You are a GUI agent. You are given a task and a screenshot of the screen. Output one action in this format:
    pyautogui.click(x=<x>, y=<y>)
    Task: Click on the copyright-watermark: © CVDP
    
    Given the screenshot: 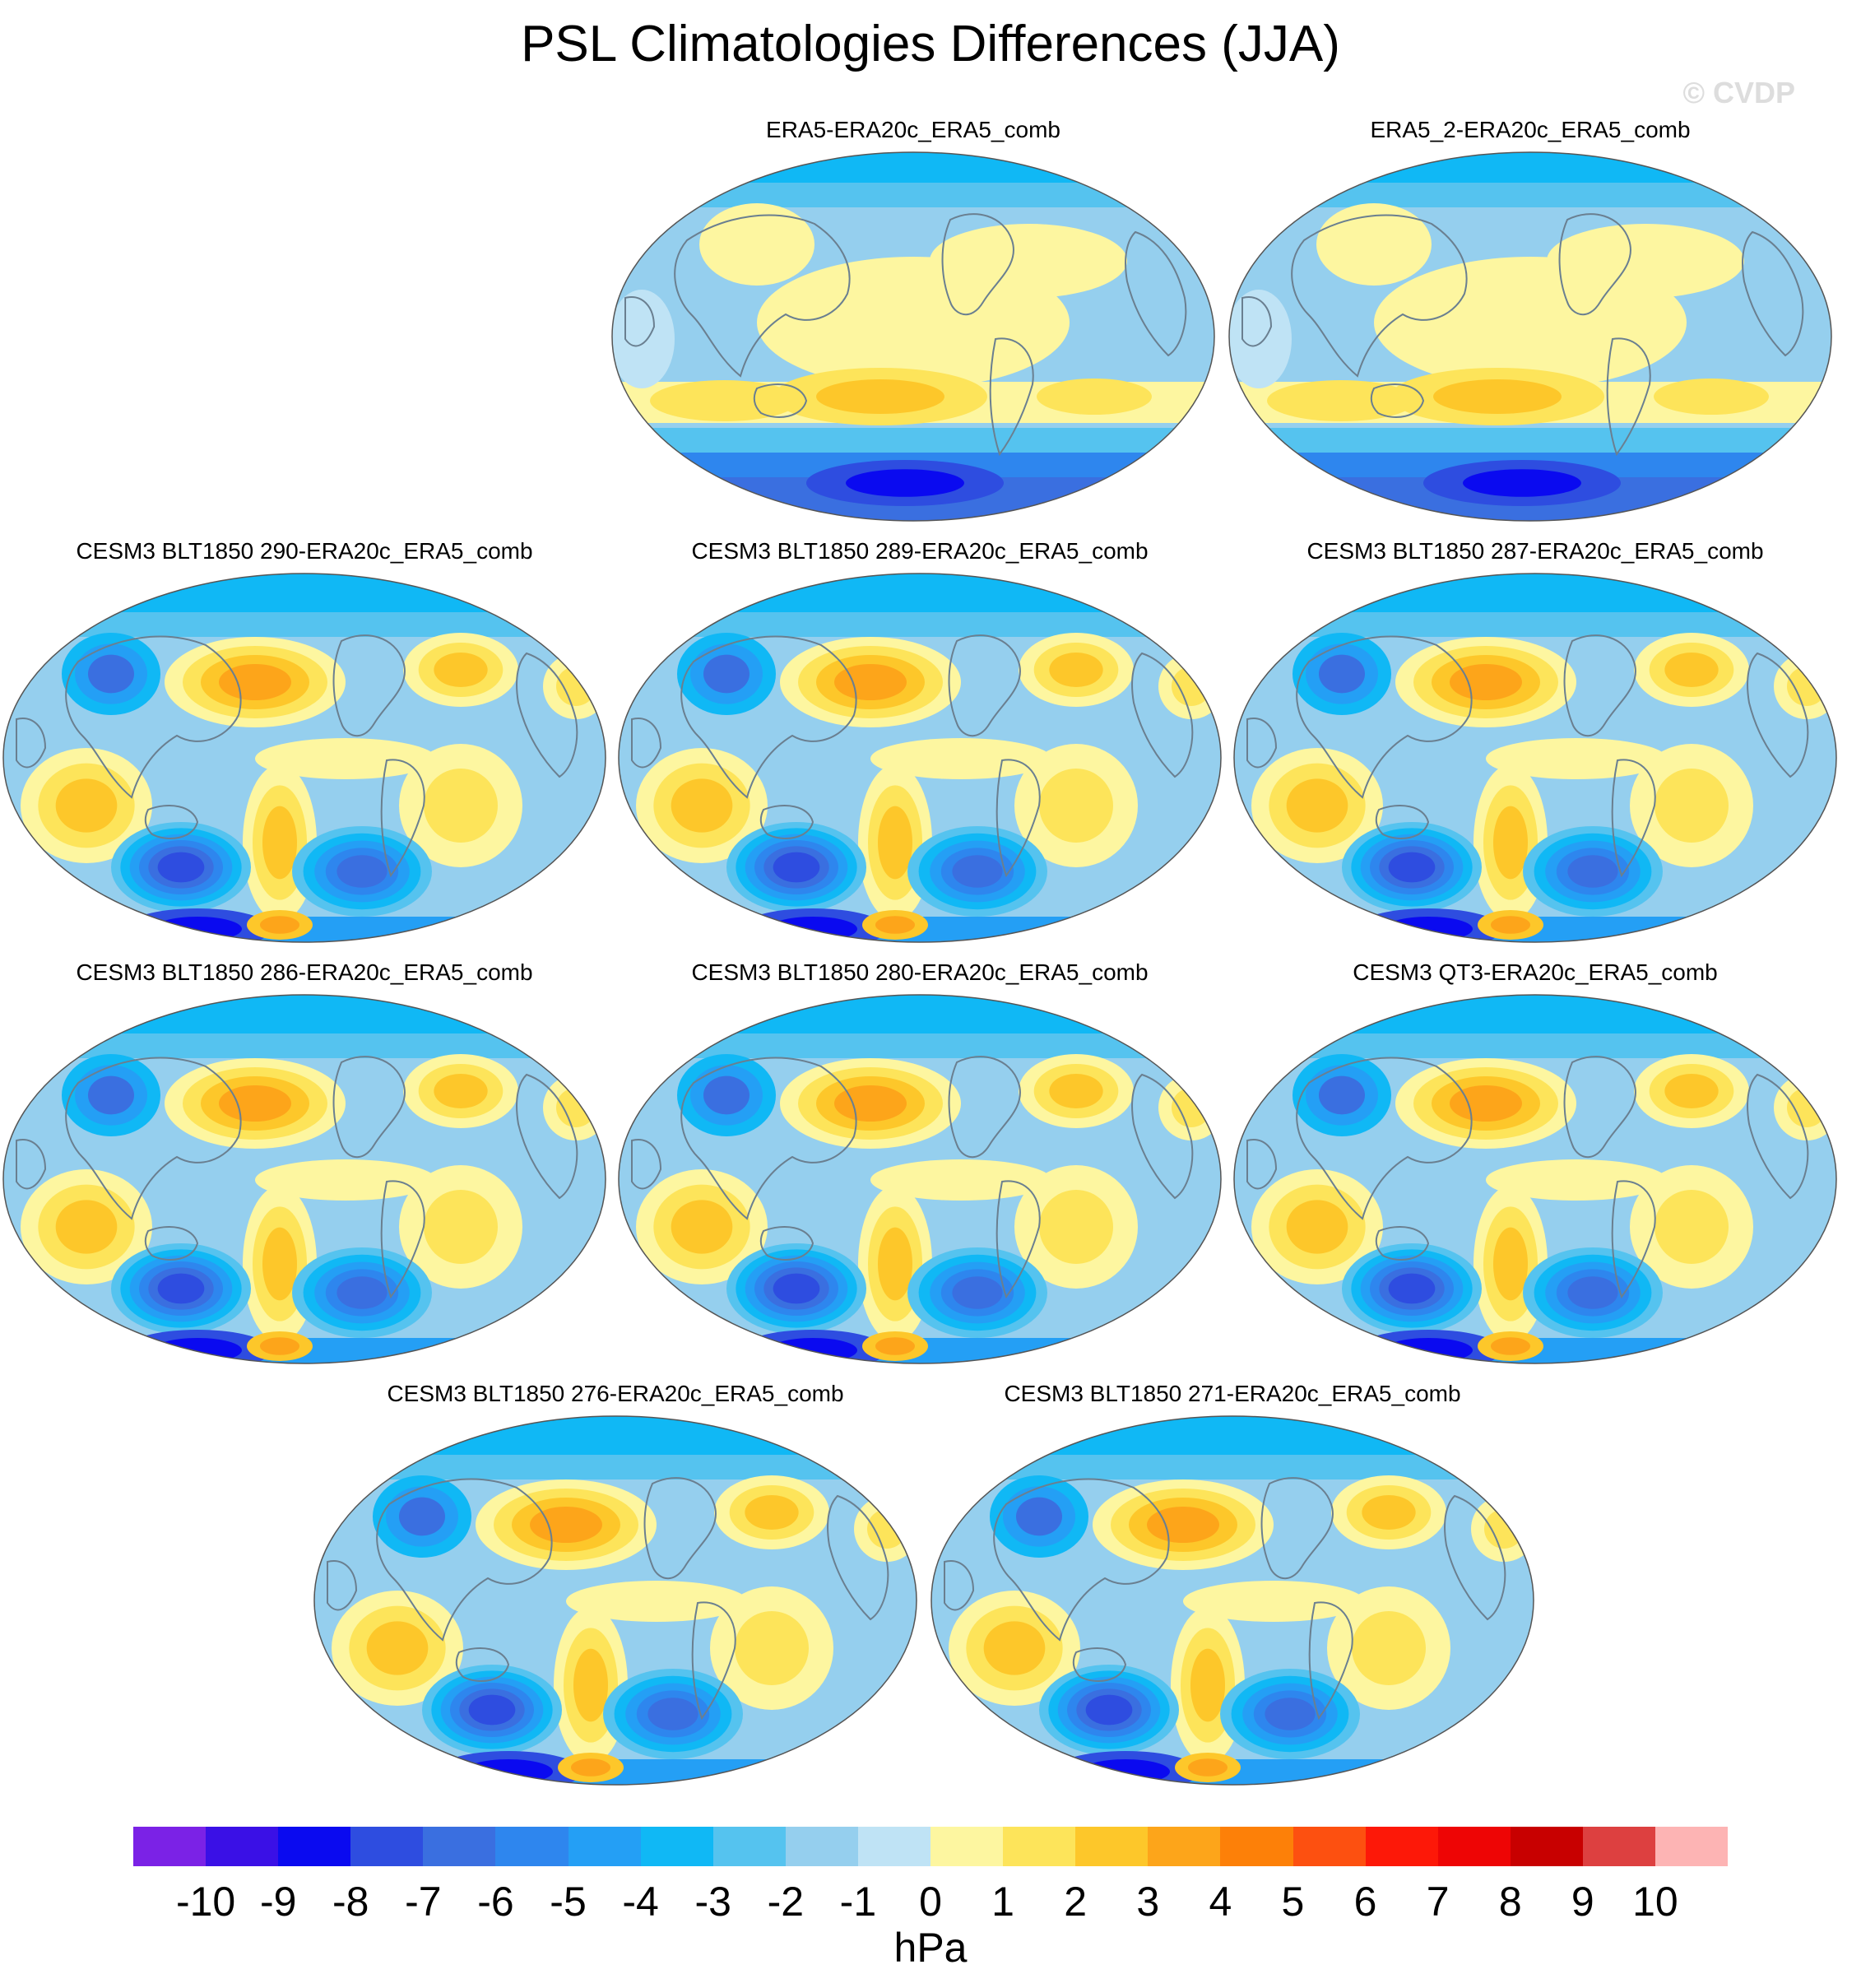 What is the action you would take?
    pyautogui.click(x=1738, y=92)
    